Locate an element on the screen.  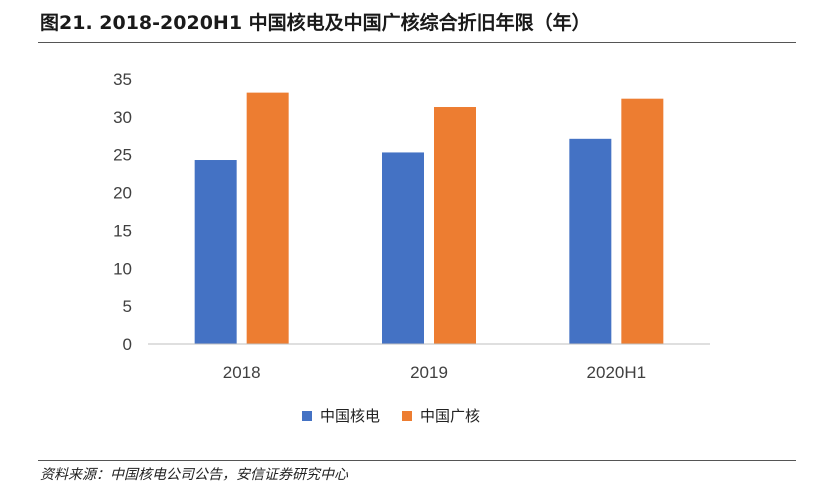
y-tick-label: 35 is located at coordinates (122, 79).